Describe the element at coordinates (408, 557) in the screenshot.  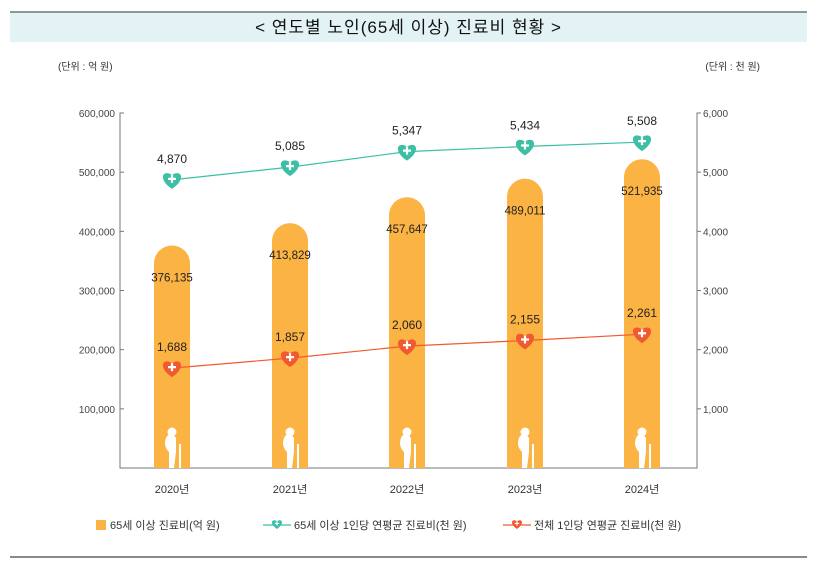
I see `bottom-divider` at that location.